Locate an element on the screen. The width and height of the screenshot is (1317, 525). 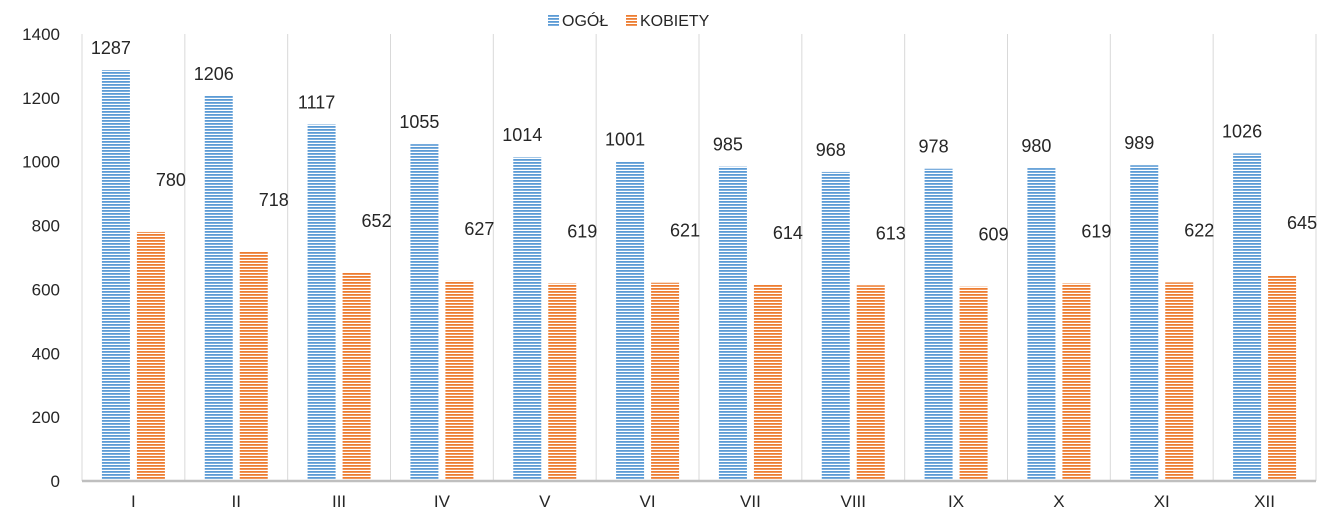
y-tick-label: 400 is located at coordinates (46, 353).